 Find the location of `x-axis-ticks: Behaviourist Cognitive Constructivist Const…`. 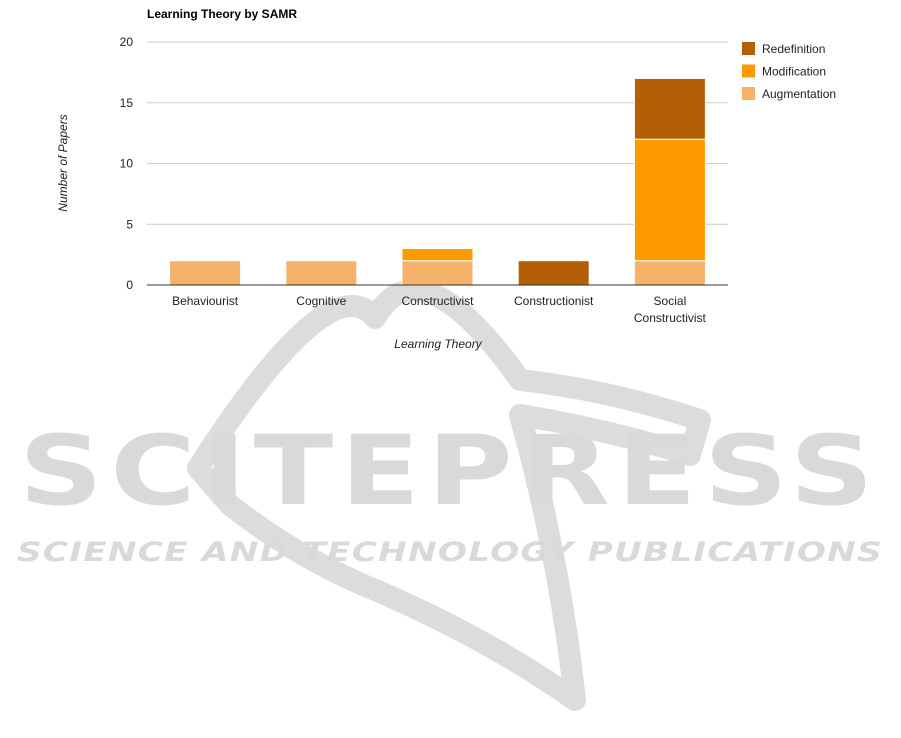

x-axis-ticks: Behaviourist Cognitive Constructivist Const… is located at coordinates (439, 309).